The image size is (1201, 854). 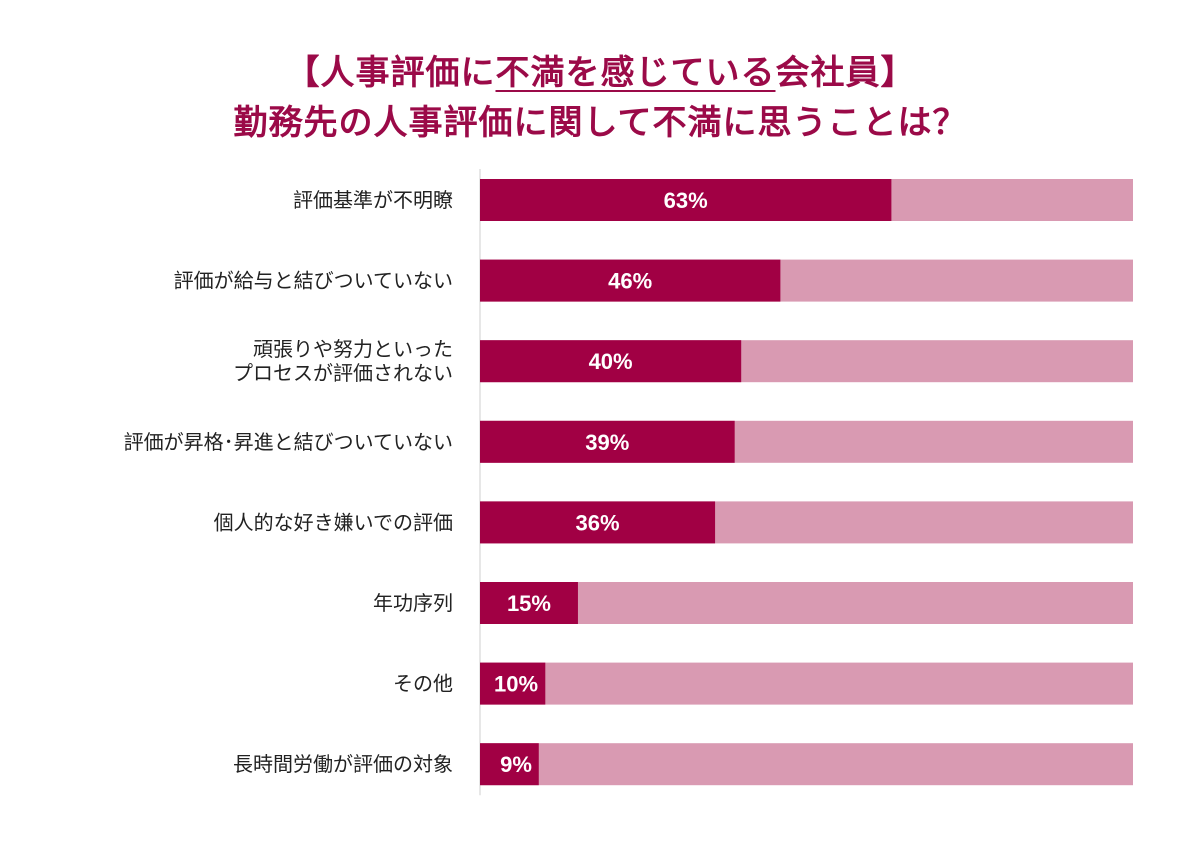 What do you see at coordinates (373, 200) in the screenshot?
I see `category-label: 評価基準が不明瞭` at bounding box center [373, 200].